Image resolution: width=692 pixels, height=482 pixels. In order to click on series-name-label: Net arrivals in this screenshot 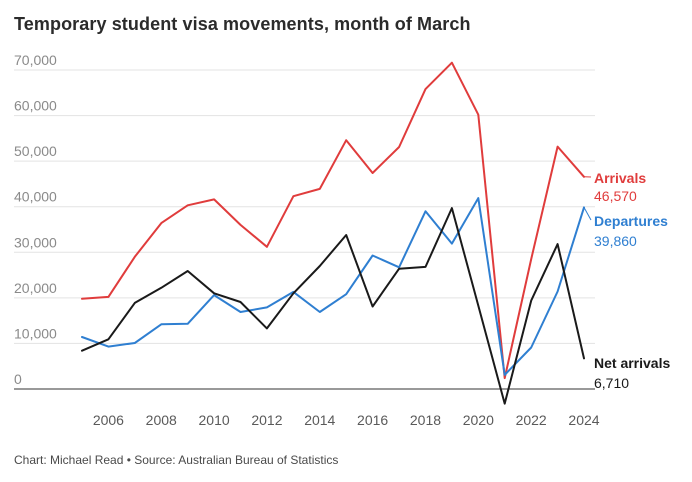, I will do `click(632, 363)`.